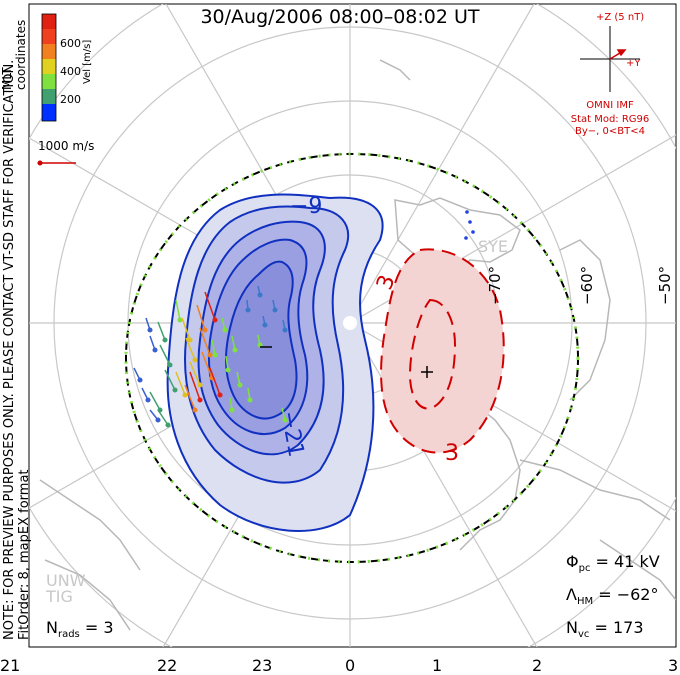 The height and width of the screenshot is (675, 680). Describe the element at coordinates (618, 54) in the screenshot. I see `imf-vector` at that location.